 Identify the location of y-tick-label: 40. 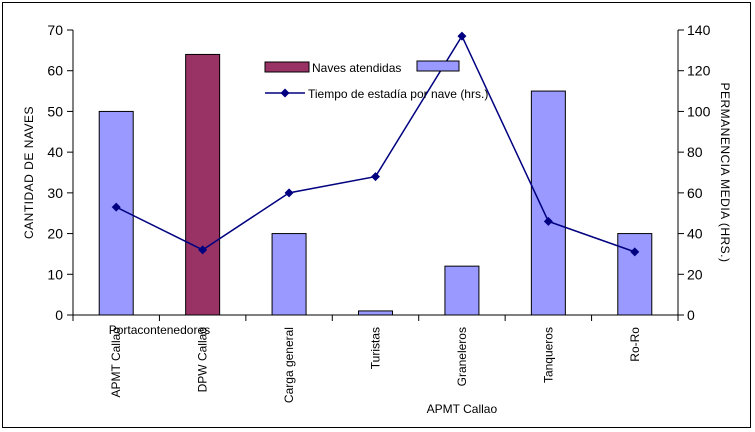
(55, 152).